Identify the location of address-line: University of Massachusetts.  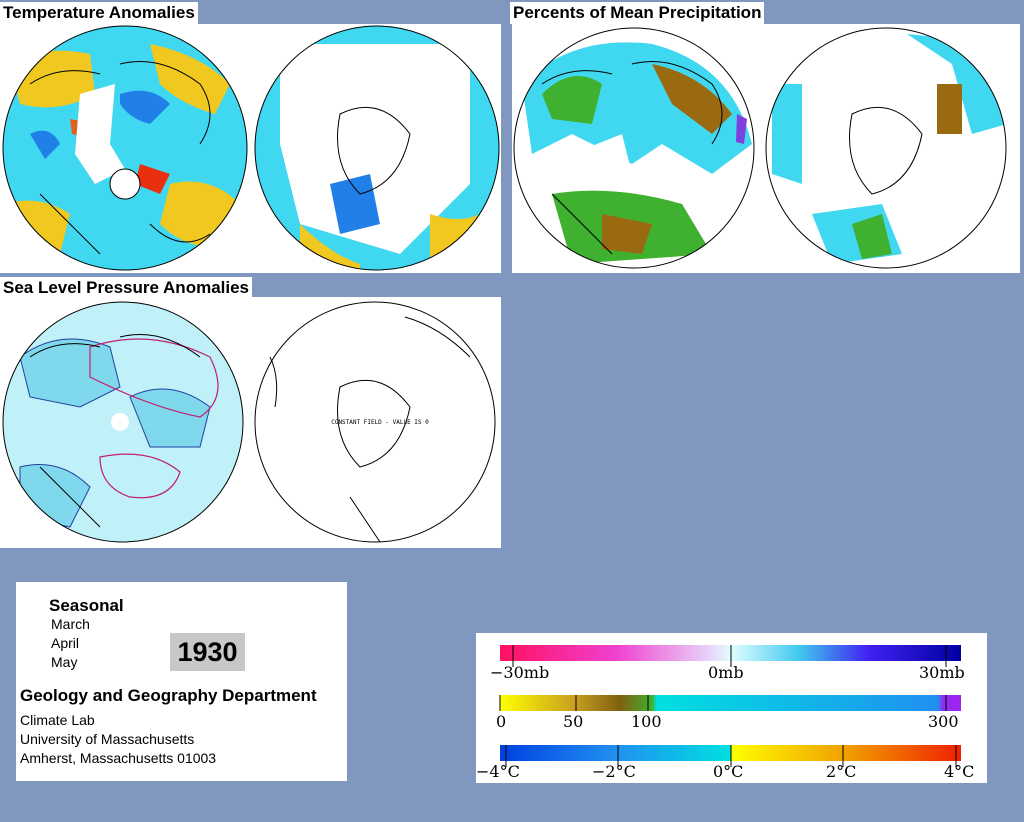
(107, 739).